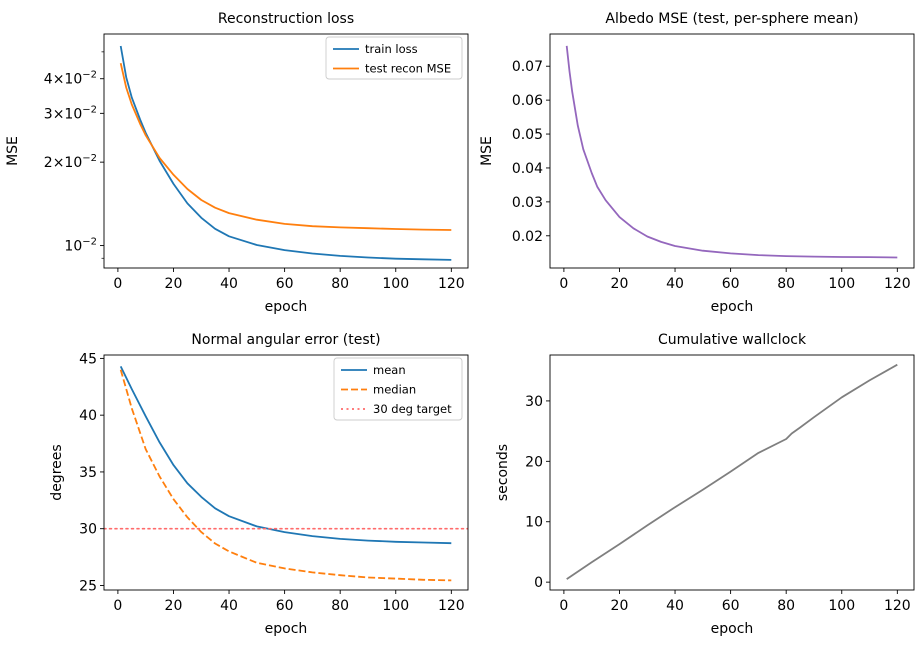 The width and height of the screenshot is (924, 648). Describe the element at coordinates (80, 246) in the screenshot. I see `y-tick-label: 10−2` at that location.